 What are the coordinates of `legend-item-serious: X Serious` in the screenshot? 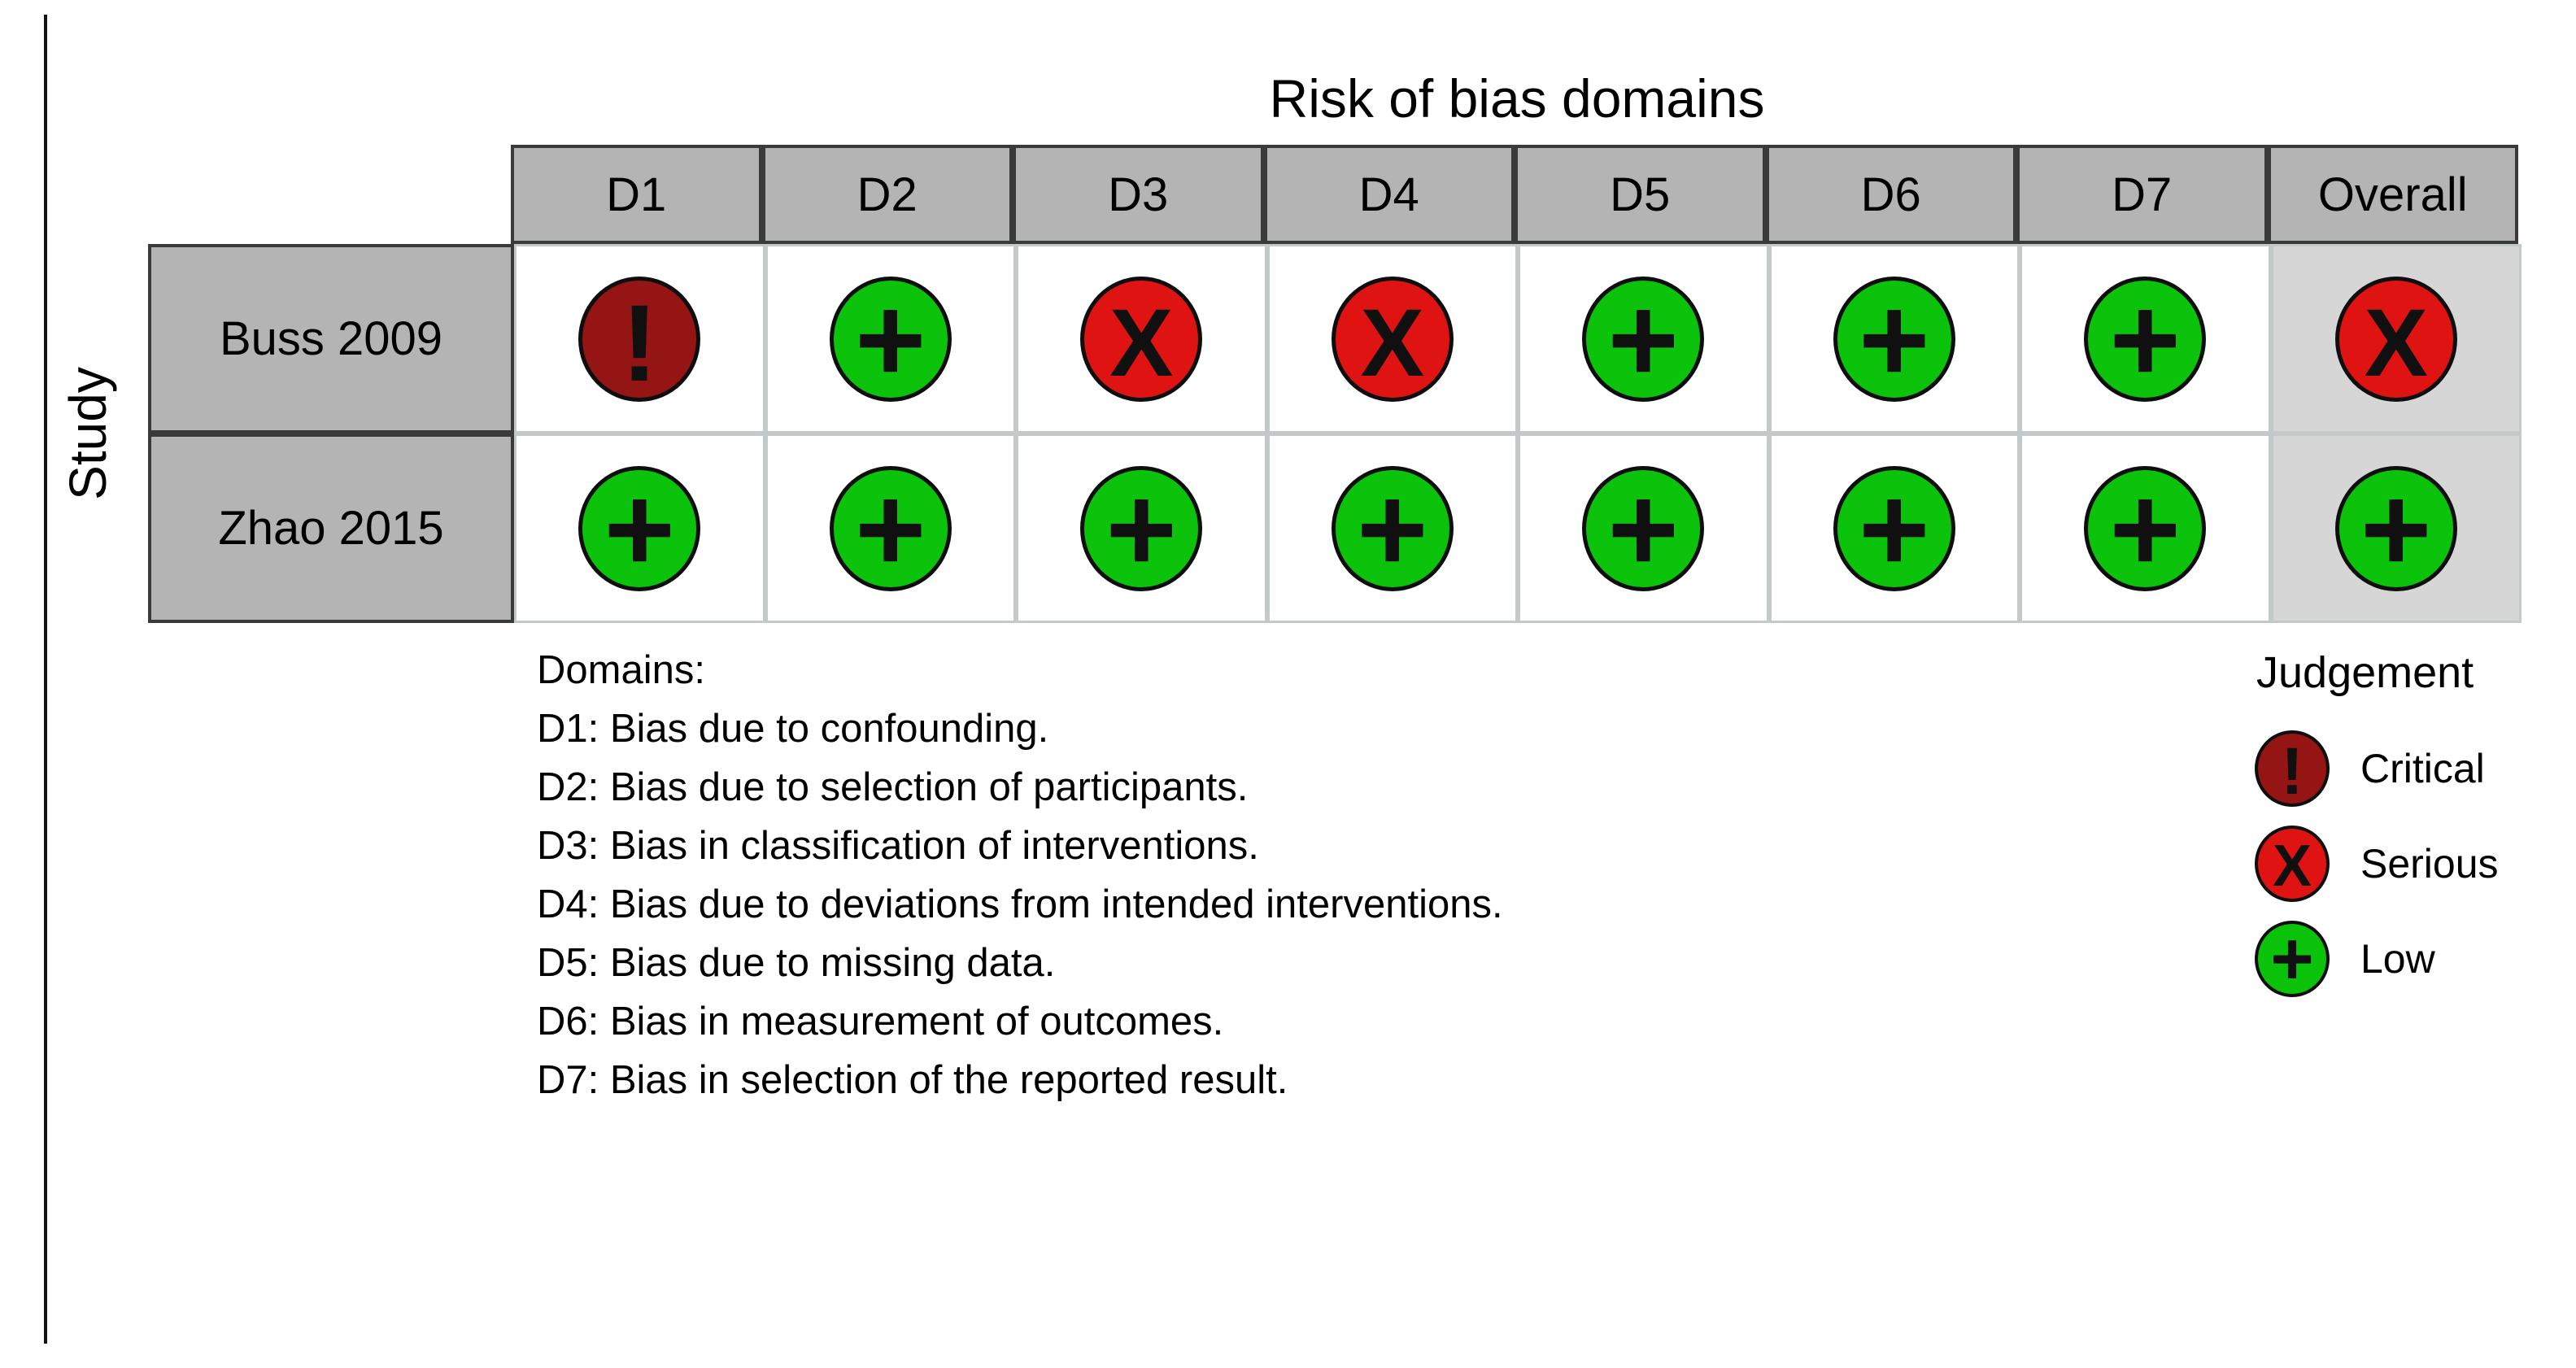 It's located at (2377, 864).